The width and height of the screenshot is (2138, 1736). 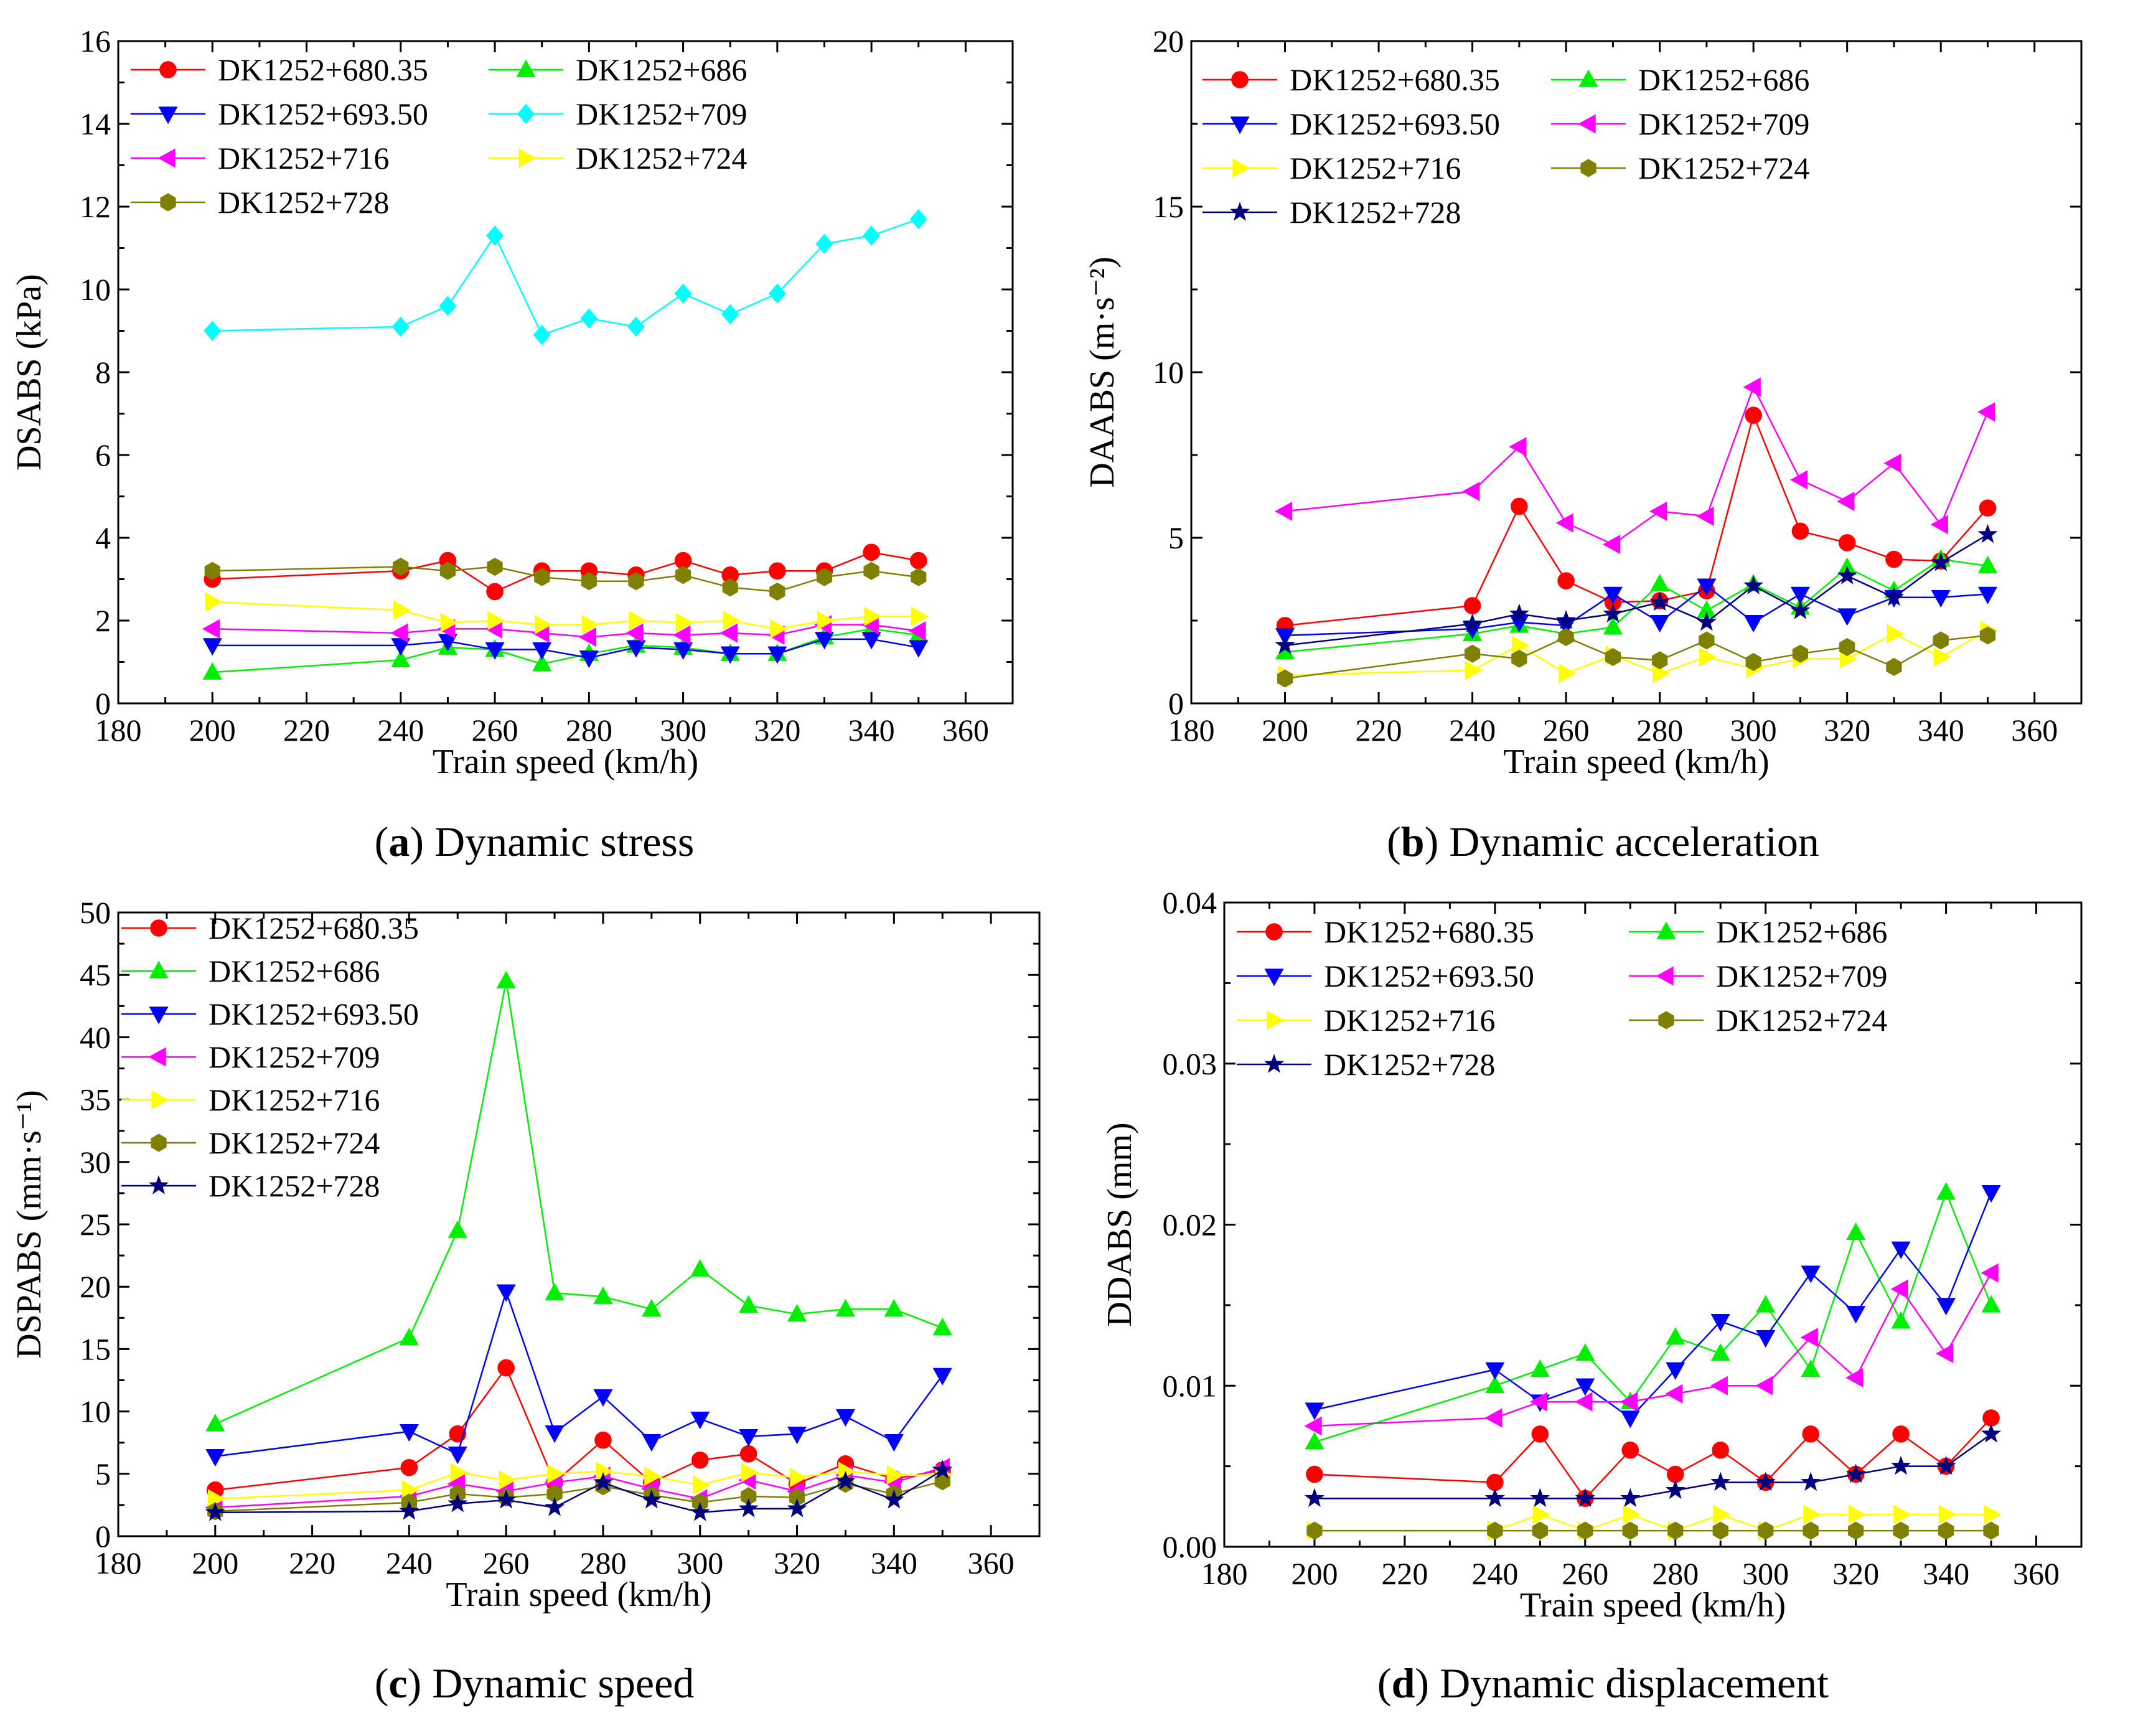 I want to click on x-tick-label: 320, so click(x=797, y=1563).